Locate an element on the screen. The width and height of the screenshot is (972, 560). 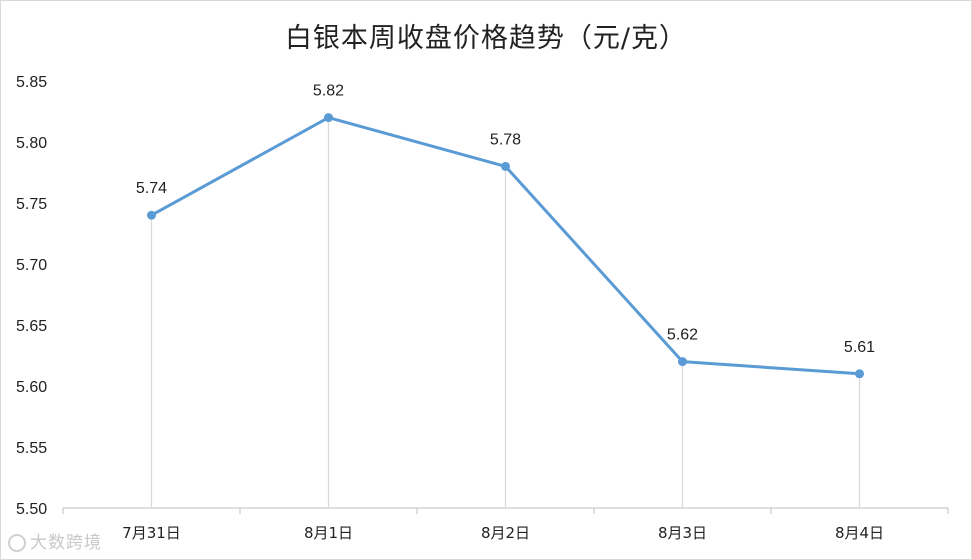
watermark-text: 大数跨境 is located at coordinates (66, 543).